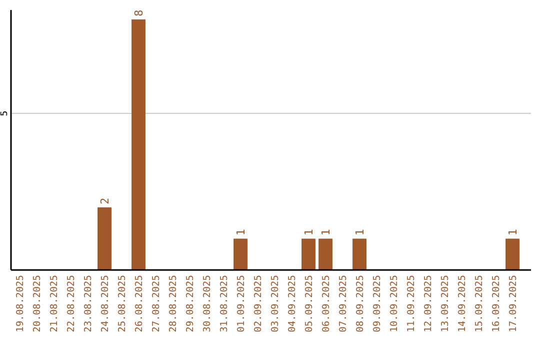 Image resolution: width=540 pixels, height=340 pixels. I want to click on x-tick-label: 14.09.2025, so click(462, 303).